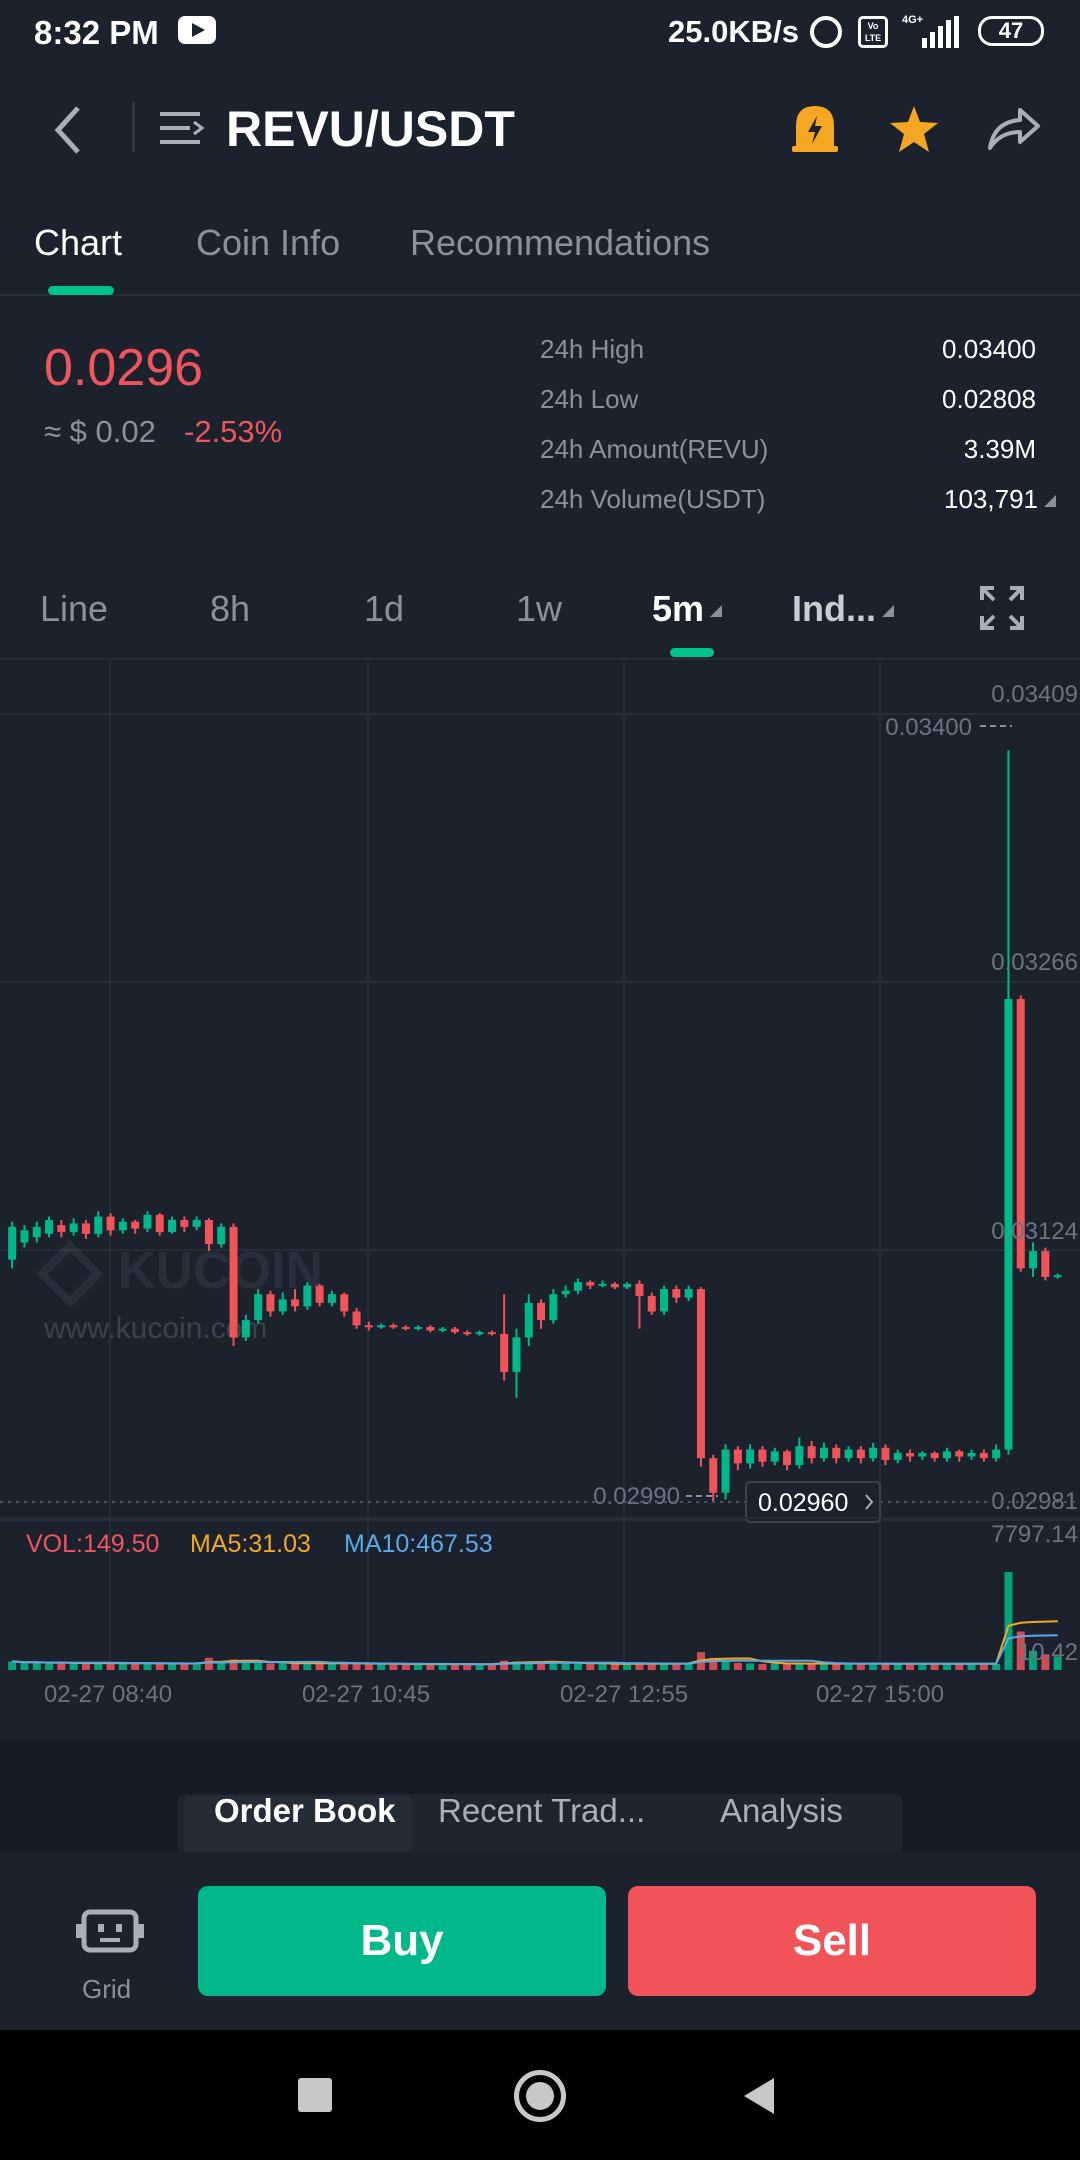  Describe the element at coordinates (100, 431) in the screenshot. I see `approx-usd-price: ≈ $ 0.02` at that location.